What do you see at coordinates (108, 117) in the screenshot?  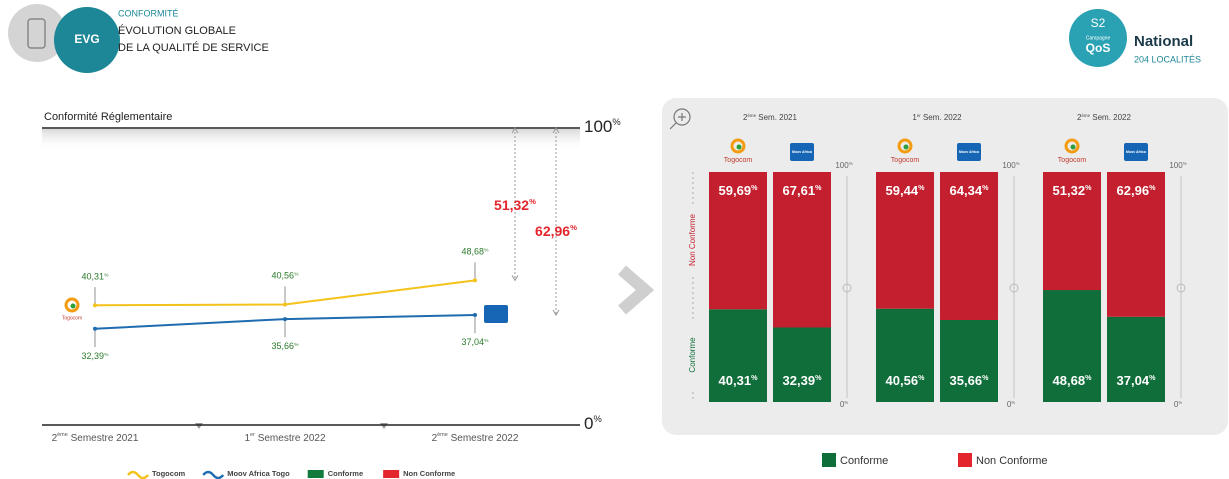 I see `chart-title: Conformité Réglementaire` at bounding box center [108, 117].